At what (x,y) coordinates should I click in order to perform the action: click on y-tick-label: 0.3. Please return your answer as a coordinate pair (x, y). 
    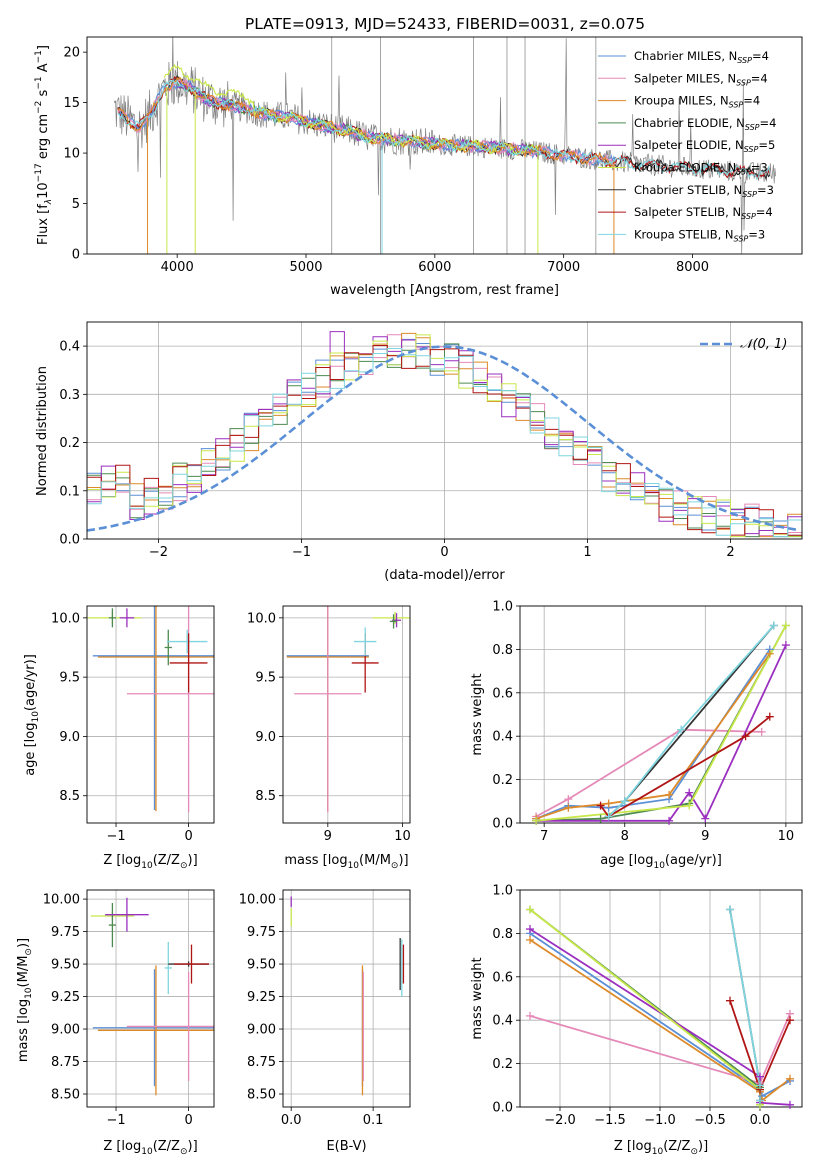
    Looking at the image, I should click on (69, 395).